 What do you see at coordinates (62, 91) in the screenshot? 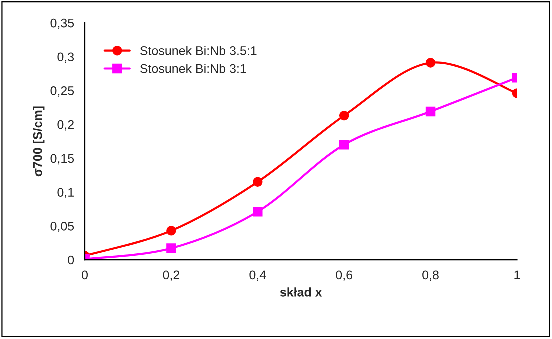
I see `y-tick-label: 0,25` at bounding box center [62, 91].